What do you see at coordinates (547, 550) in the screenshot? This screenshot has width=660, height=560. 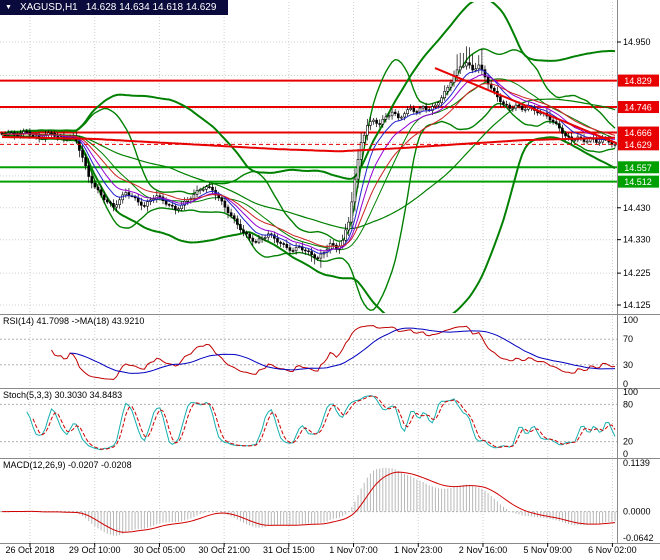 I see `time-axis-label: 5 Nov 09:00` at bounding box center [547, 550].